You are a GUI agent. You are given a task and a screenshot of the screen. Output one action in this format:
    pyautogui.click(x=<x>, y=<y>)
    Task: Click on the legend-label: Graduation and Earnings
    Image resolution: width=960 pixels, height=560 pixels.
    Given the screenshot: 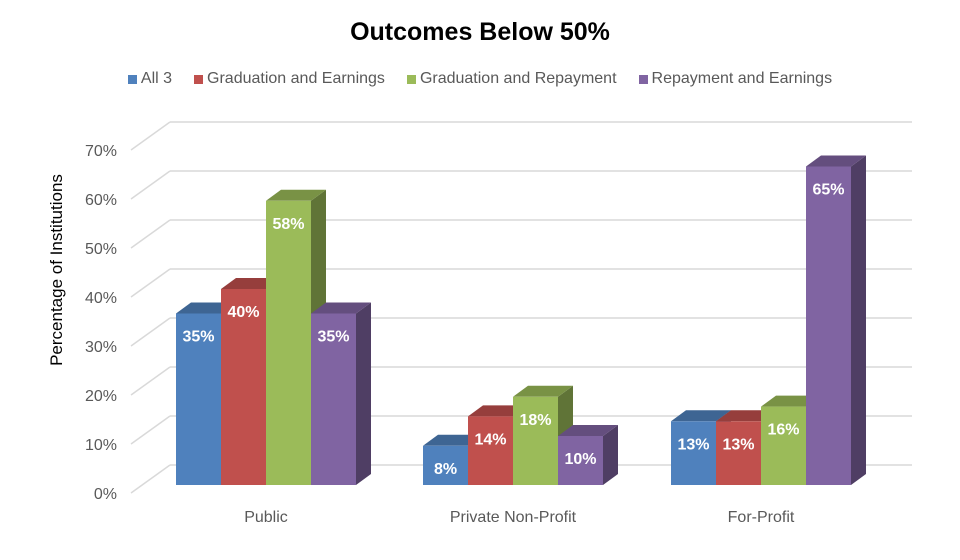 What is the action you would take?
    pyautogui.click(x=296, y=78)
    